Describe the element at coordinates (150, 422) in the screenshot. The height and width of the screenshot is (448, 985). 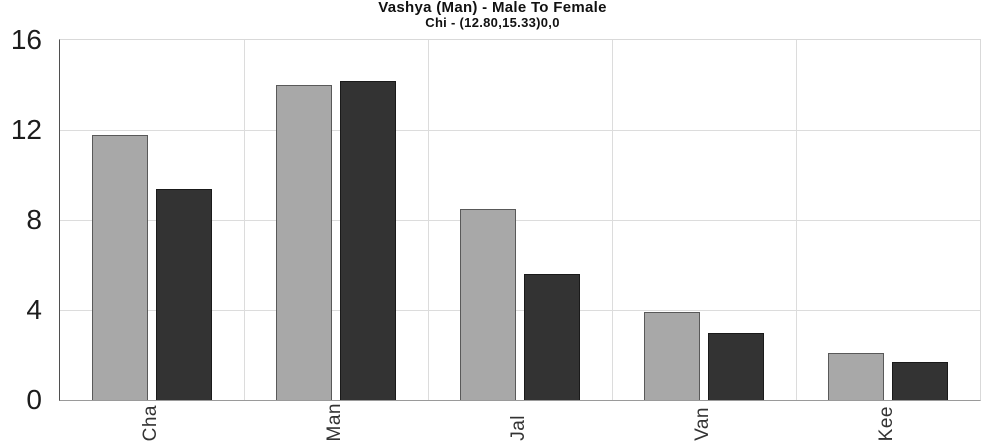
I see `x-tick-label-cha: Cha` at that location.